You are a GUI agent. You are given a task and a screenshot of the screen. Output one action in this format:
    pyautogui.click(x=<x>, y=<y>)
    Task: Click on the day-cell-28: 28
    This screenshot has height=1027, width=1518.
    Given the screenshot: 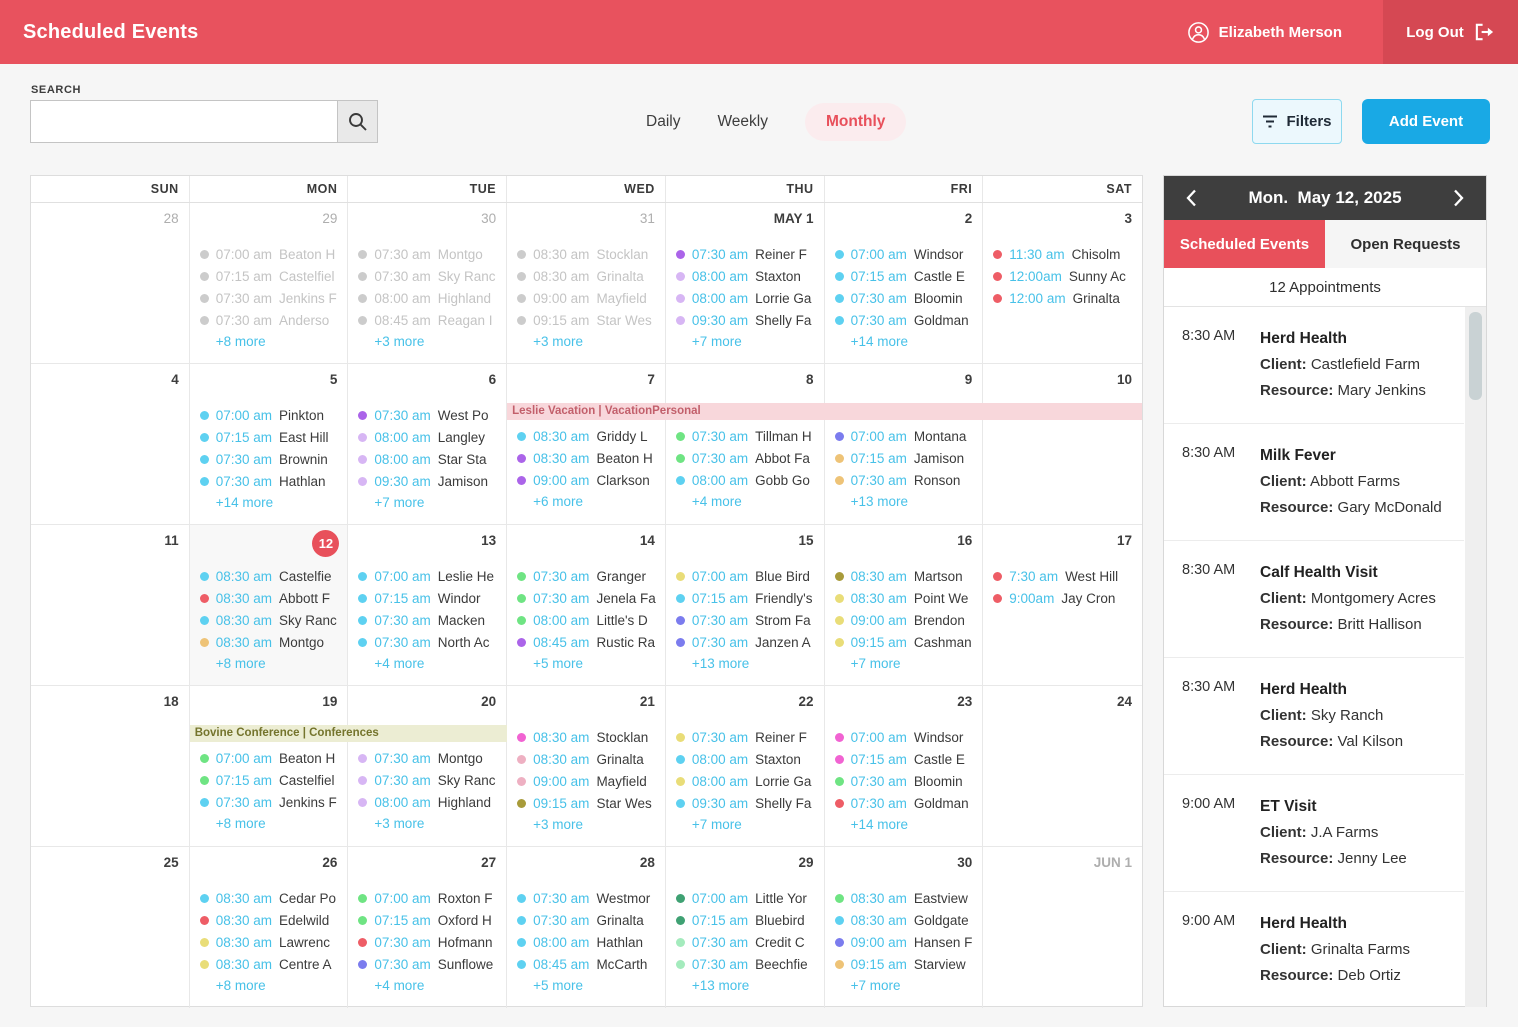 What is the action you would take?
    pyautogui.click(x=110, y=283)
    